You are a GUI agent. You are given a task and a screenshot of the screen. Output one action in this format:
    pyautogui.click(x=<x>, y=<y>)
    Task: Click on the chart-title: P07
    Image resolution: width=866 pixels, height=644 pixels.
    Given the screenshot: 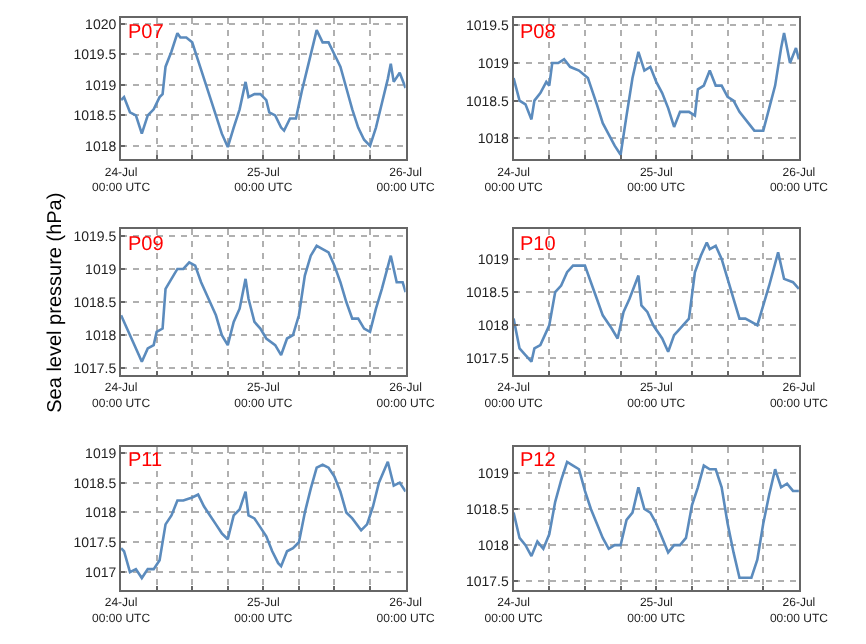 What is the action you would take?
    pyautogui.click(x=146, y=33)
    